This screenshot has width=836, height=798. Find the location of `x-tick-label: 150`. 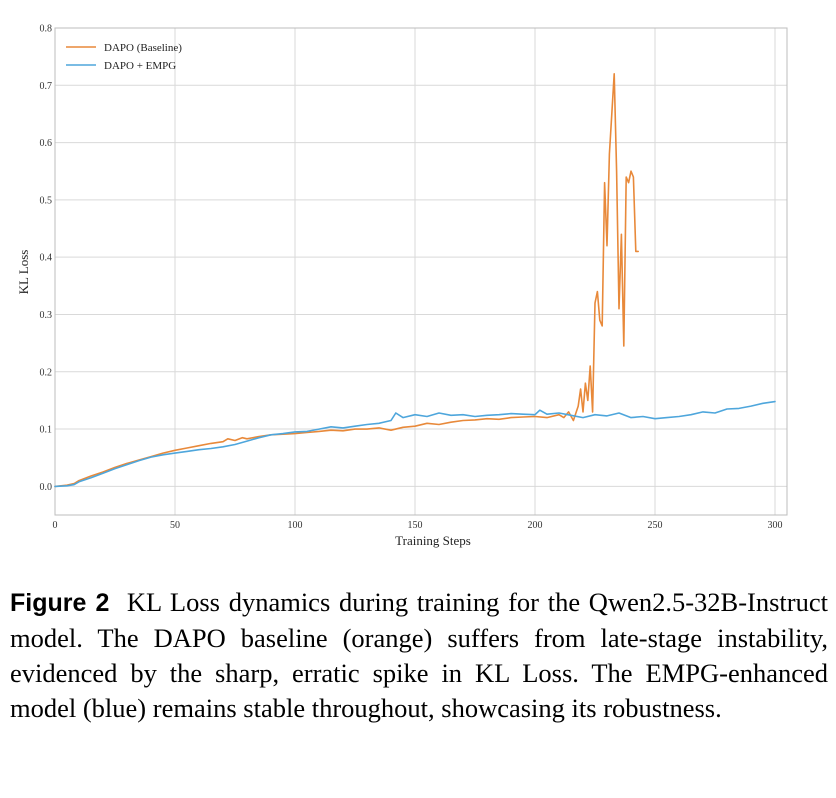

x-tick-label: 150 is located at coordinates (415, 525).